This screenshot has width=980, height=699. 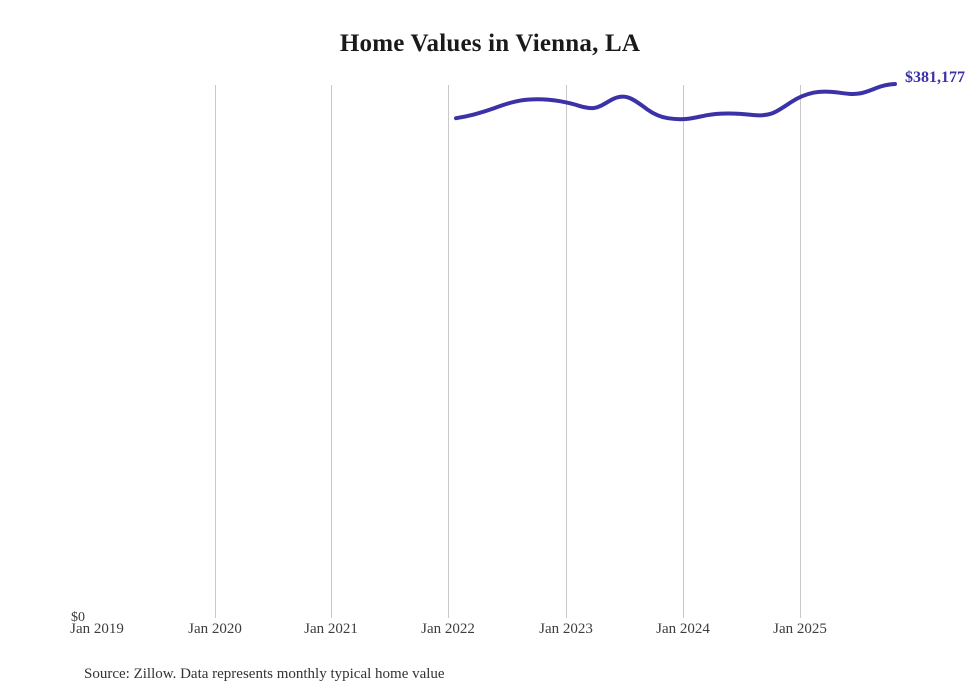 I want to click on x-tick-label-jan-2023: Jan 2023, so click(x=566, y=629).